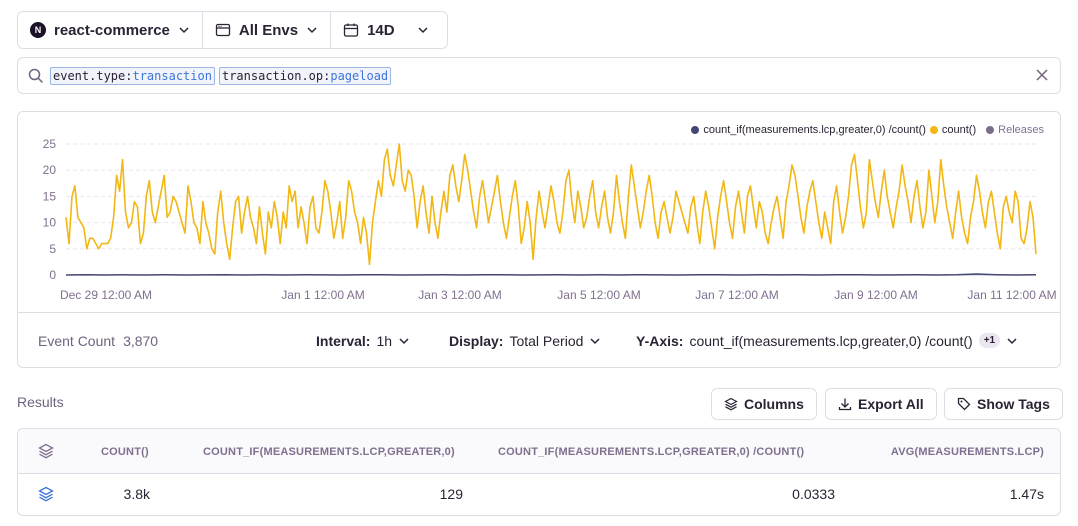 The width and height of the screenshot is (1078, 526). What do you see at coordinates (598, 295) in the screenshot?
I see `x-tick-label: Jan 5 12:00 AM` at bounding box center [598, 295].